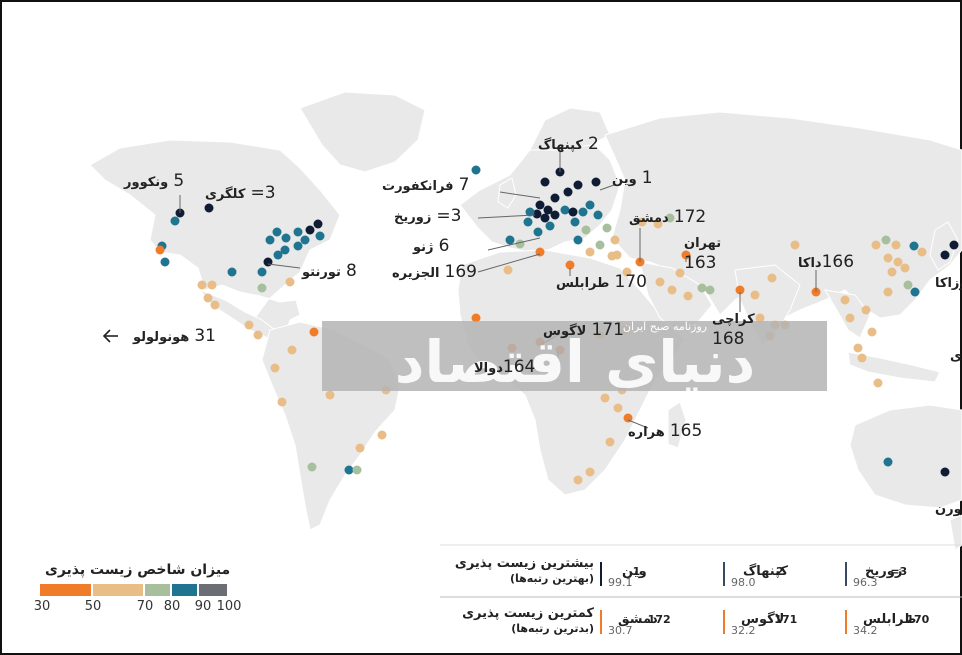  What do you see at coordinates (810, 263) in the screenshot?
I see `city-name: داکا` at bounding box center [810, 263].